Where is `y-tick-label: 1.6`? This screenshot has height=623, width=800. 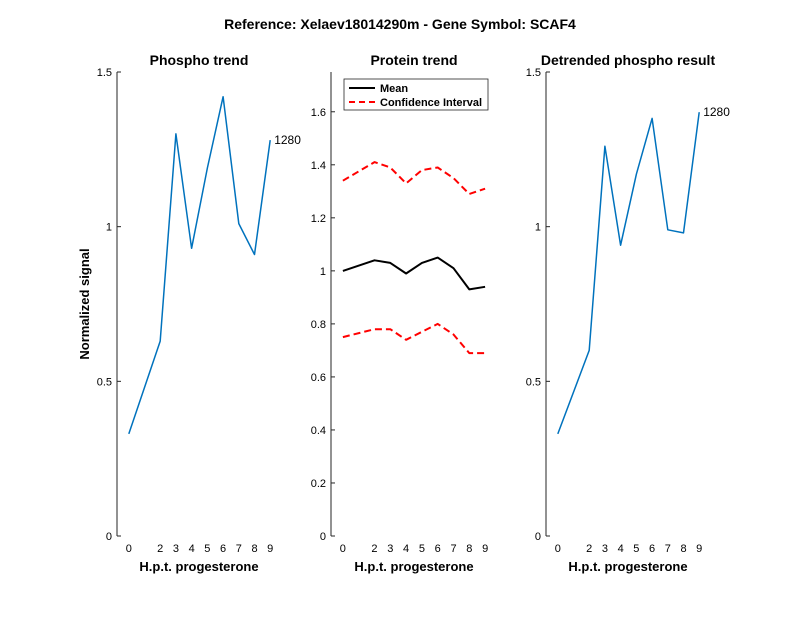 y-tick-label: 1.6 is located at coordinates (318, 113).